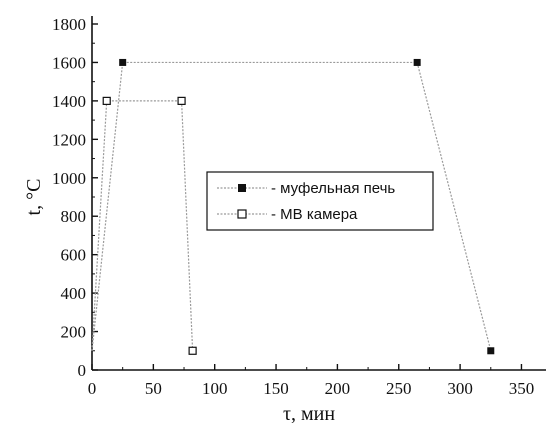 The height and width of the screenshot is (423, 553). What do you see at coordinates (92, 388) in the screenshot?
I see `x-tick-label: 0` at bounding box center [92, 388].